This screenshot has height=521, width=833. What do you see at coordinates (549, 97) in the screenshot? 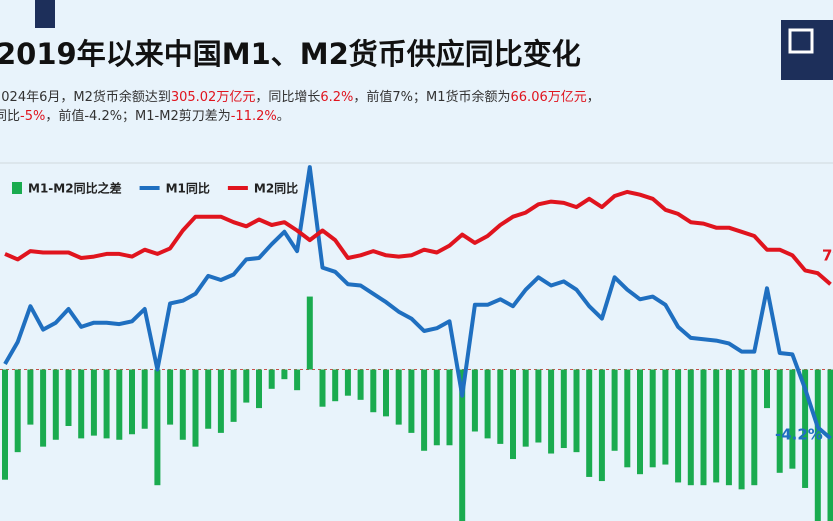
I see `subtitle-segment: 66.06万亿元` at bounding box center [549, 97].